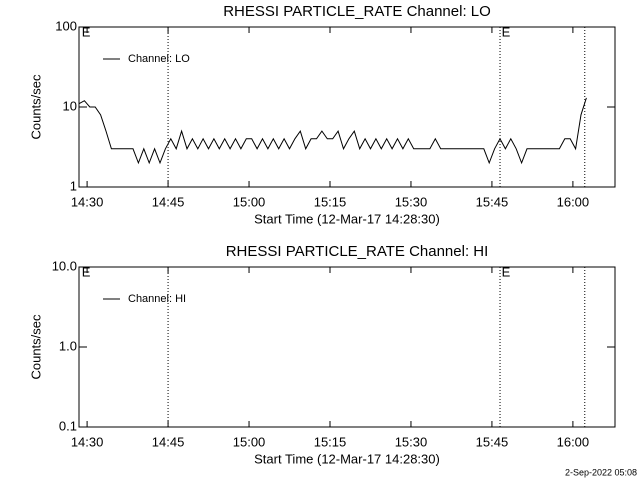 The image size is (640, 480). What do you see at coordinates (157, 299) in the screenshot?
I see `legend-label: Channel: HI` at bounding box center [157, 299].